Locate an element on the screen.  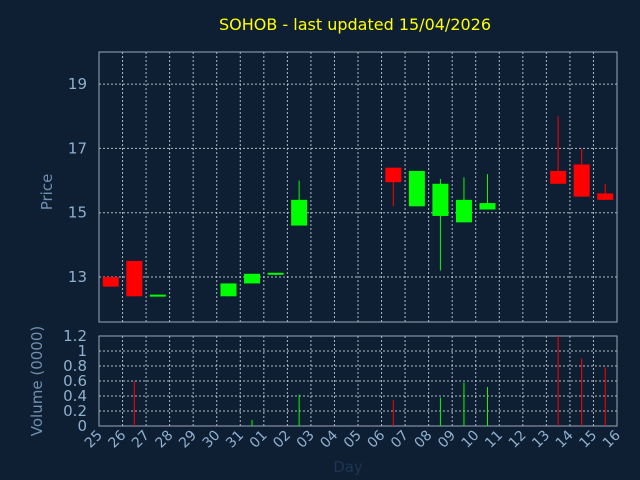
volume-tick-label: 0 is located at coordinates (82, 426).